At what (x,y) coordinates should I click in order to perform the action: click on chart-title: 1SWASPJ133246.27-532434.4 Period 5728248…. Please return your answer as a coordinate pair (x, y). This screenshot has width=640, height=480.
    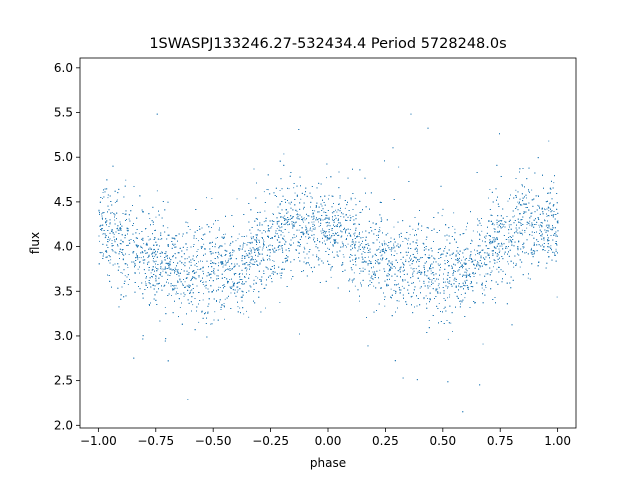
    Looking at the image, I should click on (327, 44).